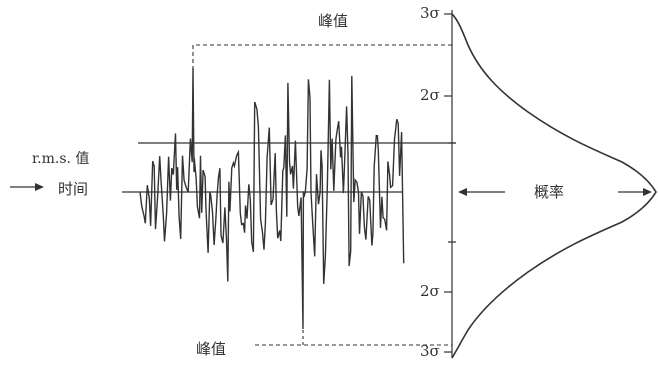  Describe the element at coordinates (549, 192) in the screenshot. I see `probability-label: 概率` at that location.